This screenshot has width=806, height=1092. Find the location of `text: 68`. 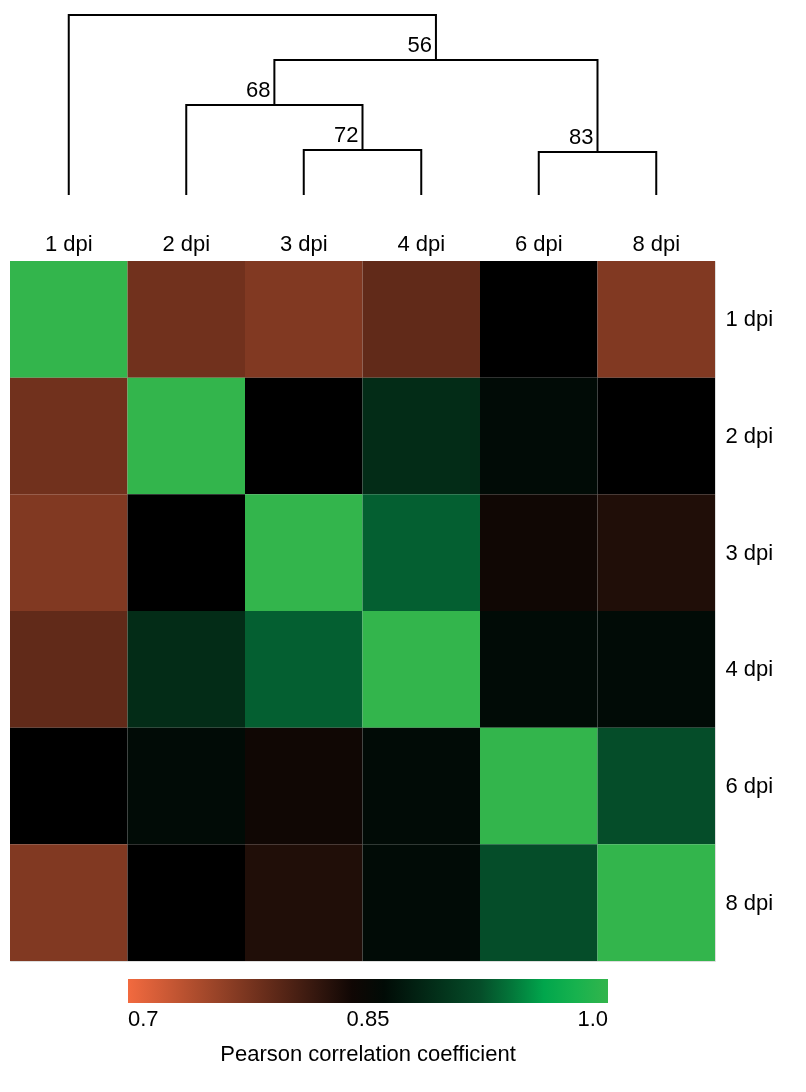

text: 68 is located at coordinates (258, 89).